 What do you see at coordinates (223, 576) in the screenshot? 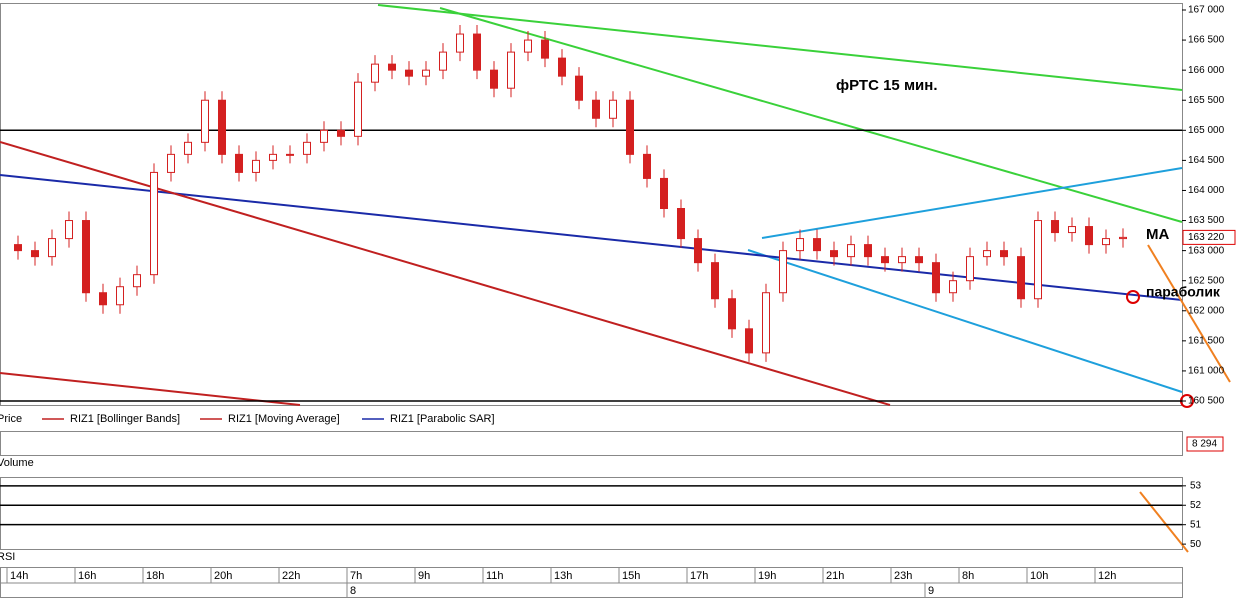
I see `x-tick-label: 20h` at bounding box center [223, 576].